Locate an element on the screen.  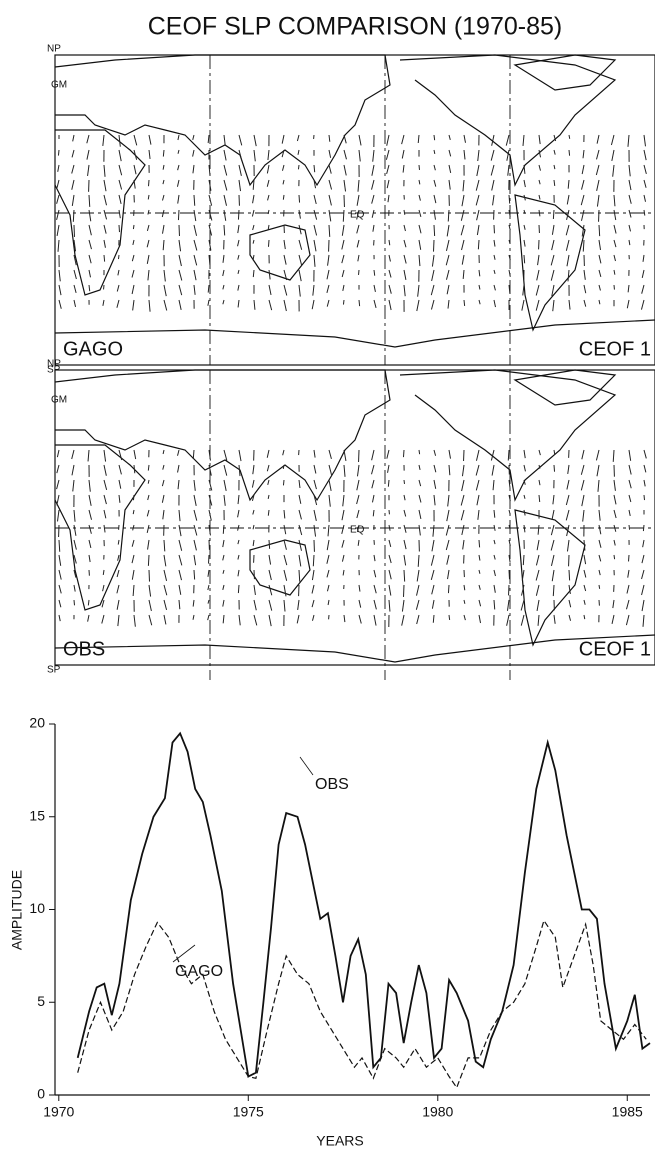
model-label: OBS is located at coordinates (84, 649).